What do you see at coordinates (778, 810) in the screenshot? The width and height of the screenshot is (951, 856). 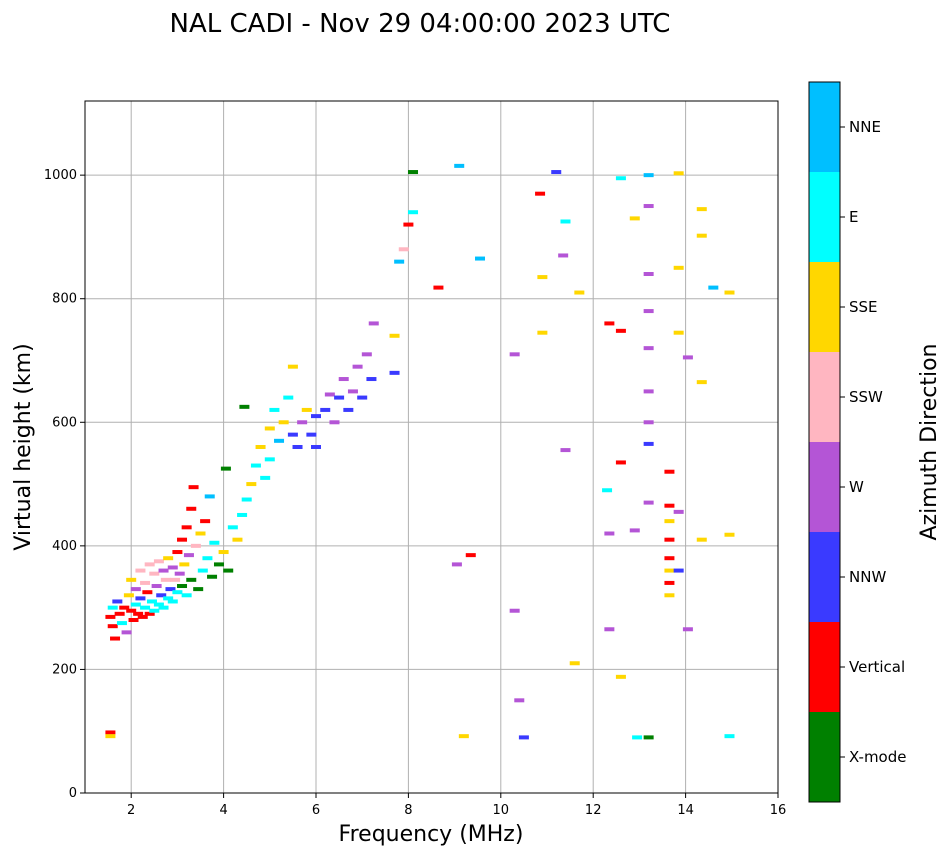 I see `x-tick-label: 16` at bounding box center [778, 810].